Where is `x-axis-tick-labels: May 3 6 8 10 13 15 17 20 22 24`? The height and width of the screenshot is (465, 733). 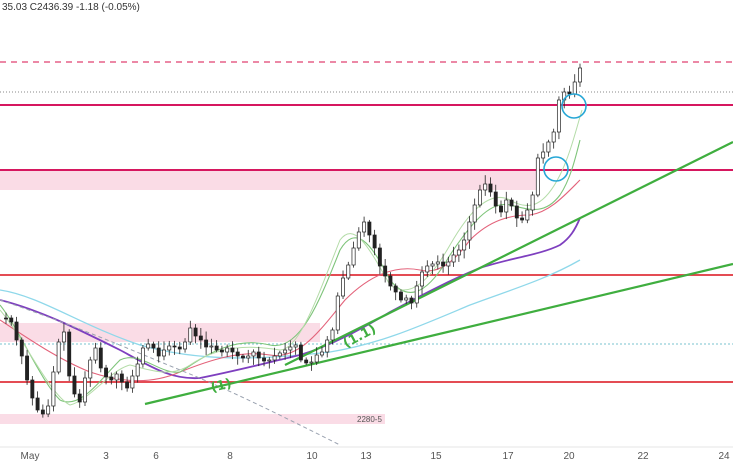 x-axis-tick-labels: May 3 6 8 10 13 15 17 20 22 24 is located at coordinates (375, 456).